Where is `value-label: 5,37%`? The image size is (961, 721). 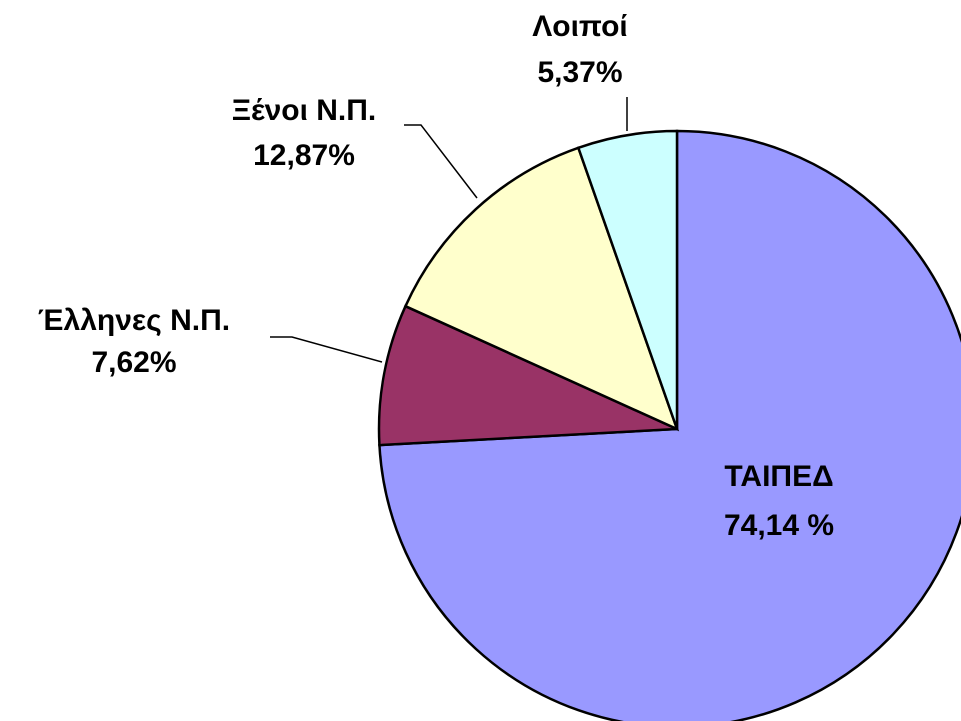
value-label: 5,37% is located at coordinates (579, 72).